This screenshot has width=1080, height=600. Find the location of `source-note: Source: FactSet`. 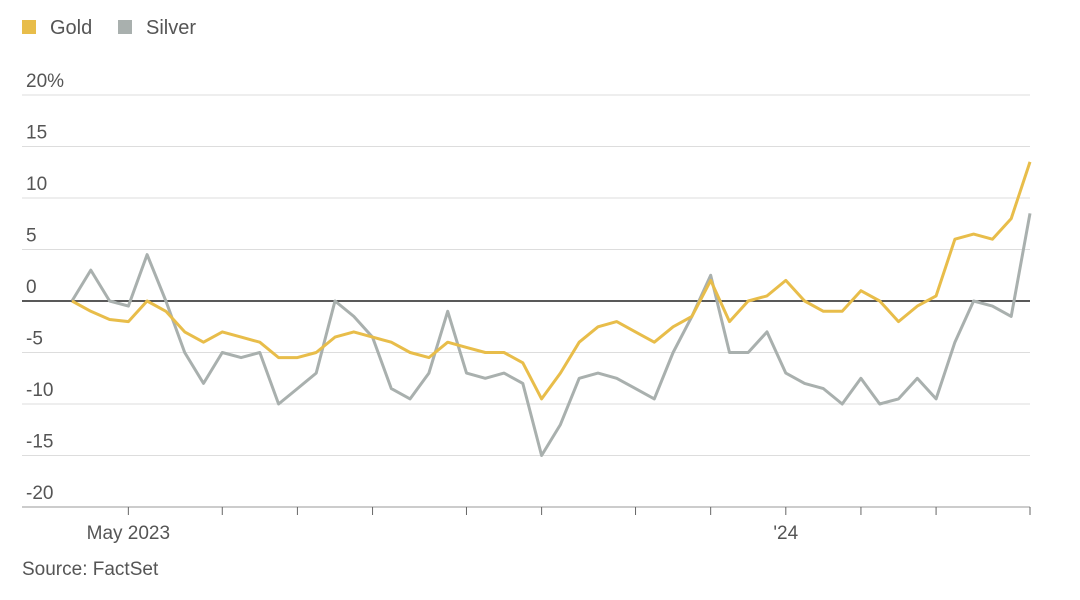

source-note: Source: FactSet is located at coordinates (90, 569).